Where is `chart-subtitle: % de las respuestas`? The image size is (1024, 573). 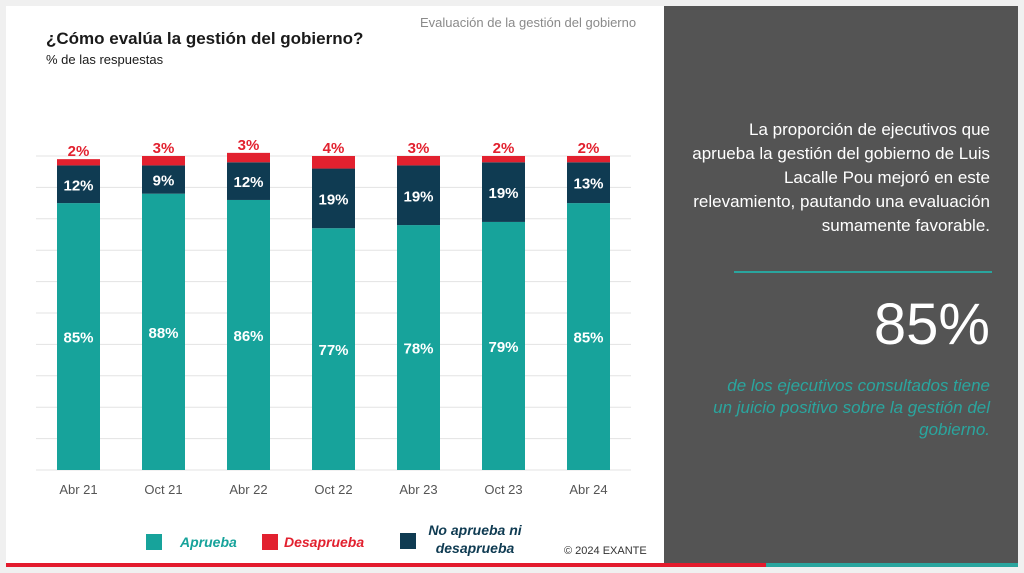
chart-subtitle: % de las respuestas is located at coordinates (105, 59).